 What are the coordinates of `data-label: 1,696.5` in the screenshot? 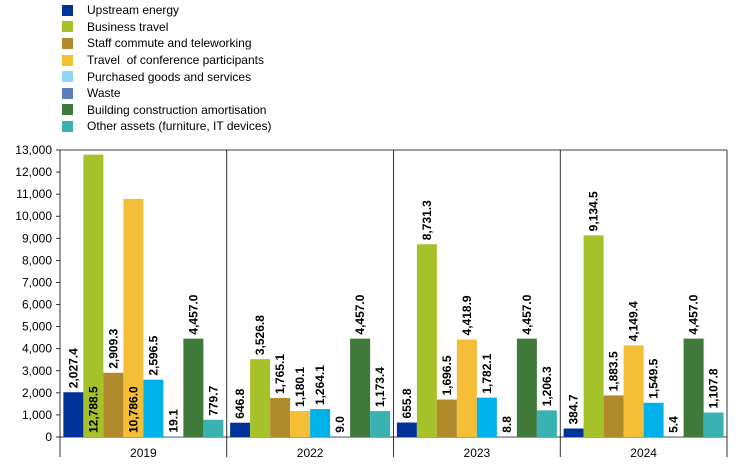 It's located at (447, 375).